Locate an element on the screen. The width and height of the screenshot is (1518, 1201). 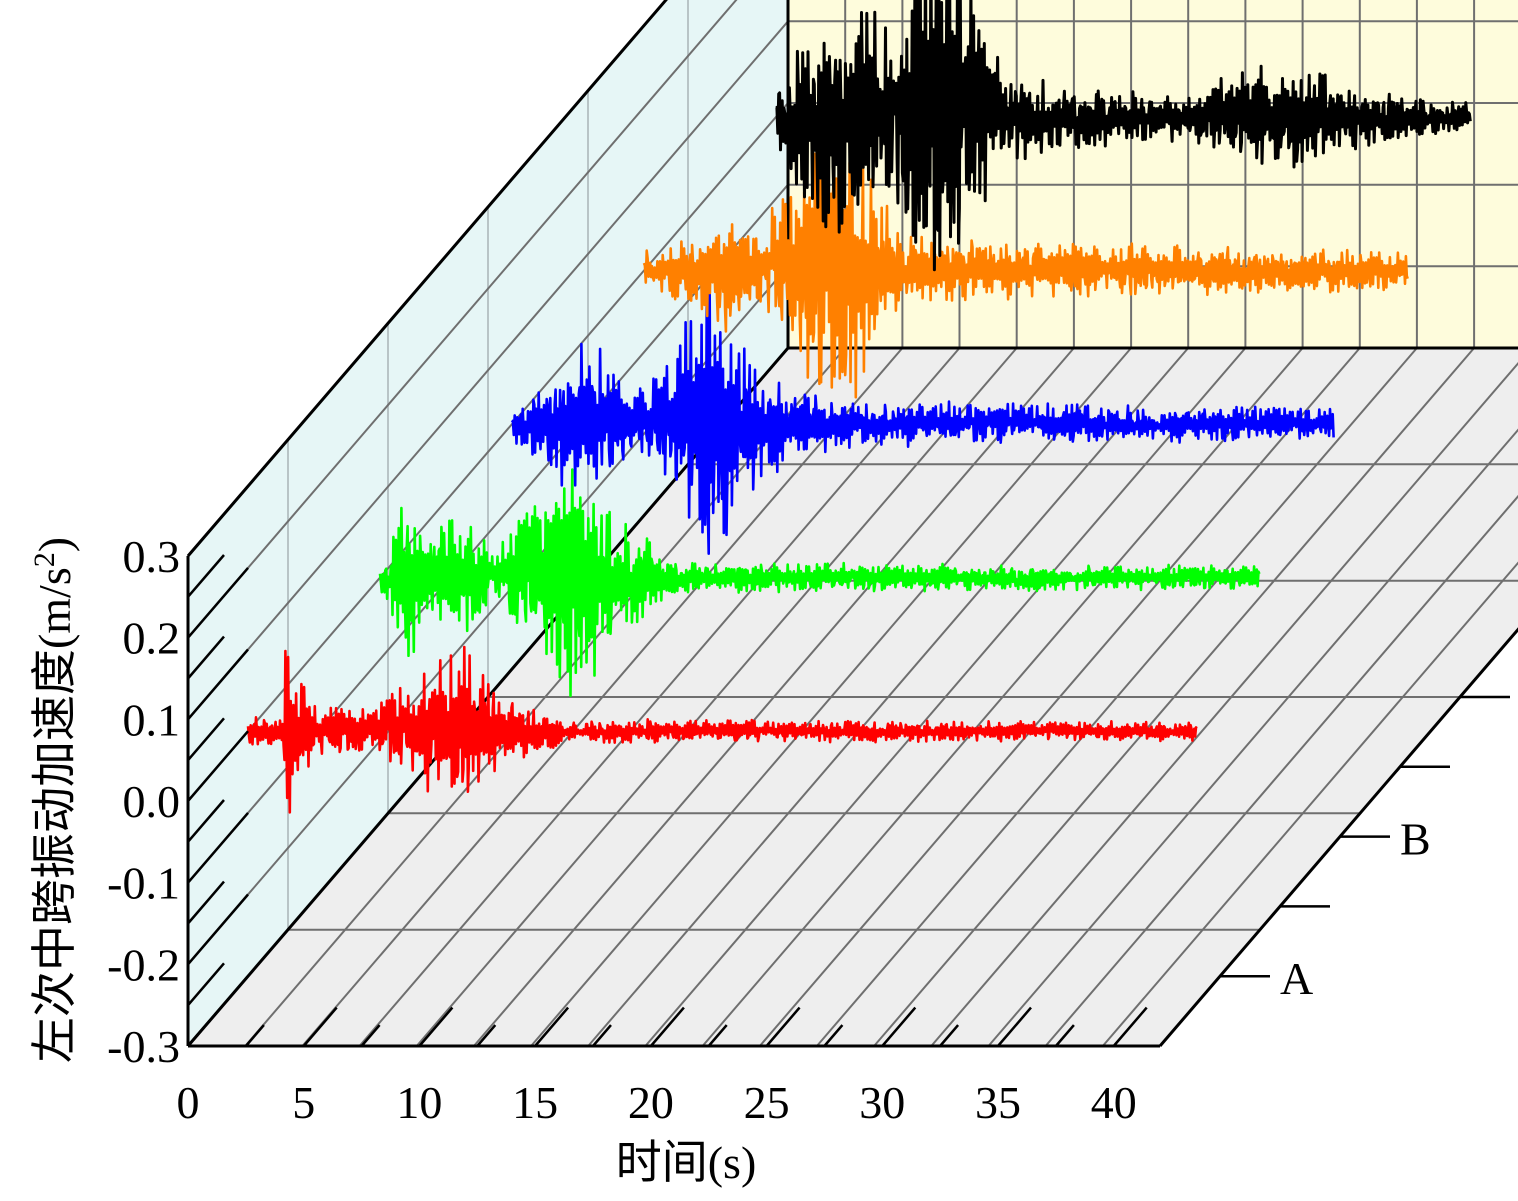
x-axis-title: 时间(s) is located at coordinates (686, 1162).